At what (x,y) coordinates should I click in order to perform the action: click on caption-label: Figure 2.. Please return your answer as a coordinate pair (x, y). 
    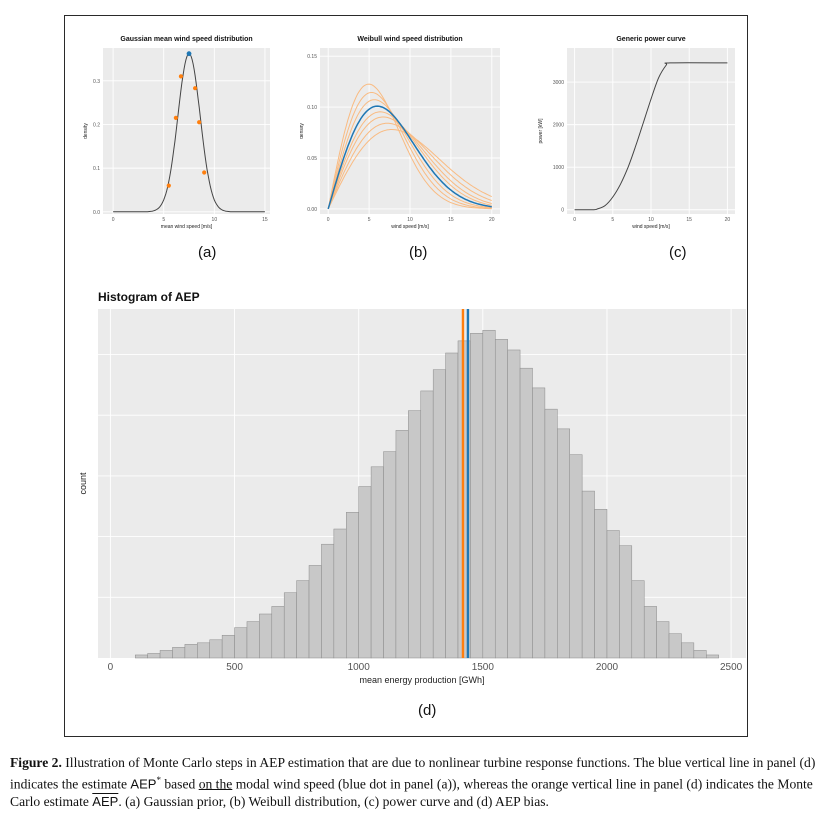
    Looking at the image, I should click on (36, 762).